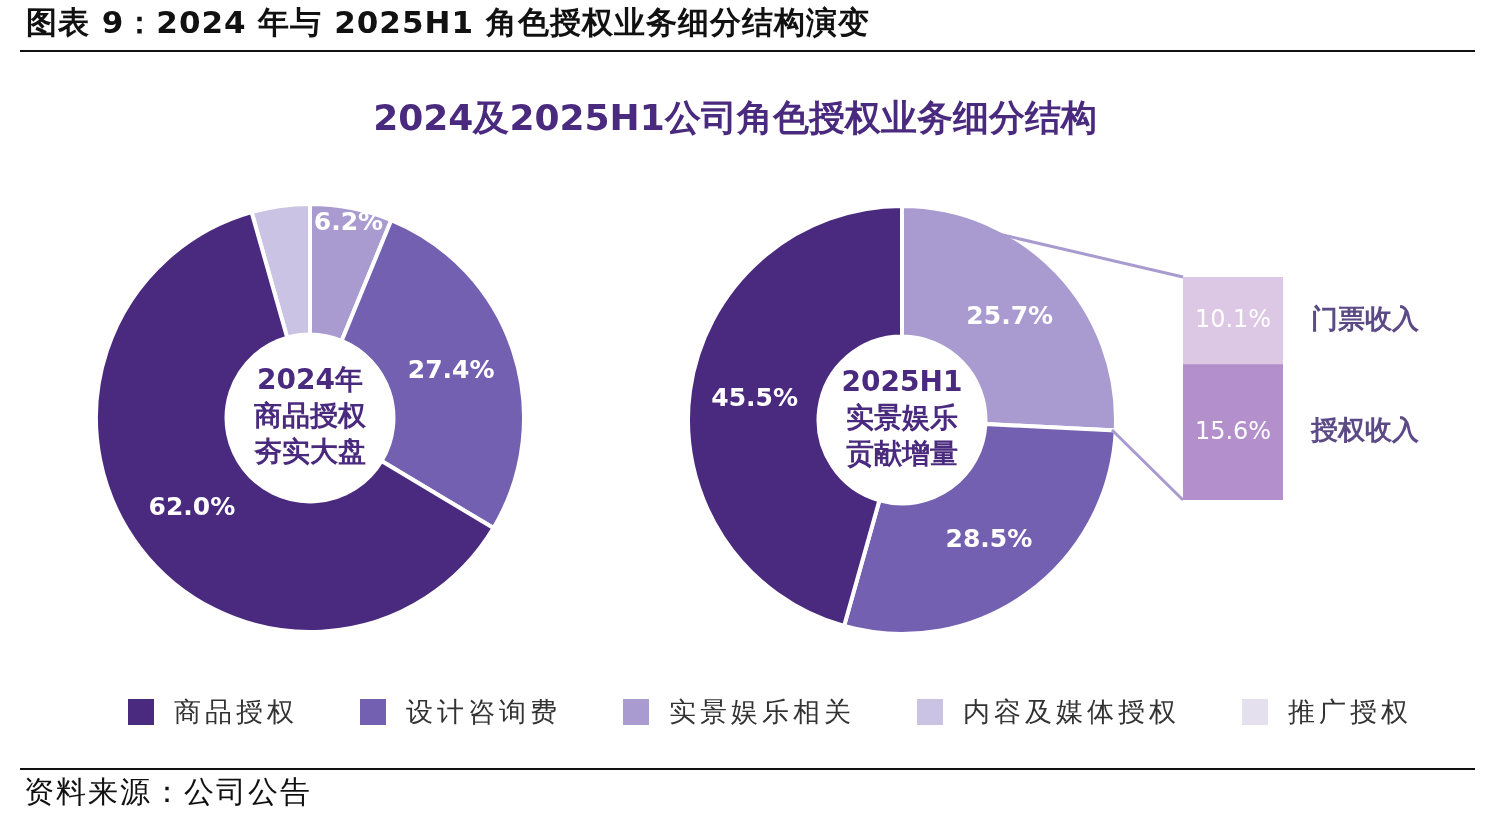  What do you see at coordinates (1010, 315) in the screenshot?
I see `data-label: 25.7%` at bounding box center [1010, 315].